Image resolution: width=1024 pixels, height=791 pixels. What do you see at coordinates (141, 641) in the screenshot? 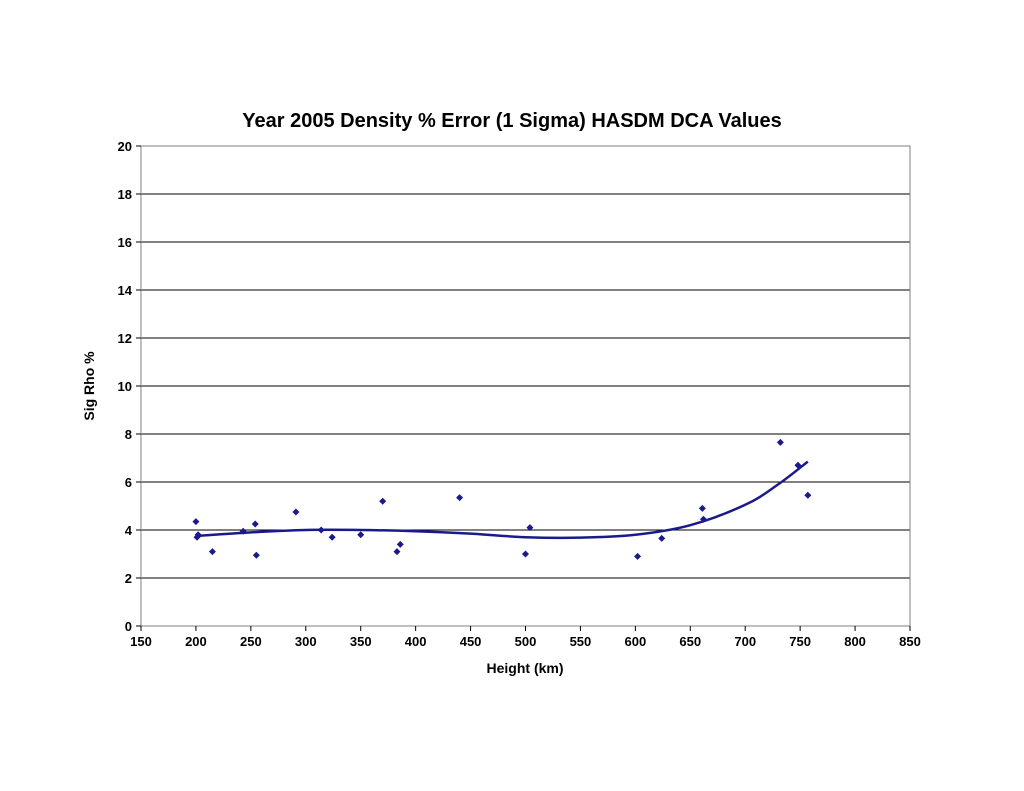
I see `x-tick-label: 150` at bounding box center [141, 641].